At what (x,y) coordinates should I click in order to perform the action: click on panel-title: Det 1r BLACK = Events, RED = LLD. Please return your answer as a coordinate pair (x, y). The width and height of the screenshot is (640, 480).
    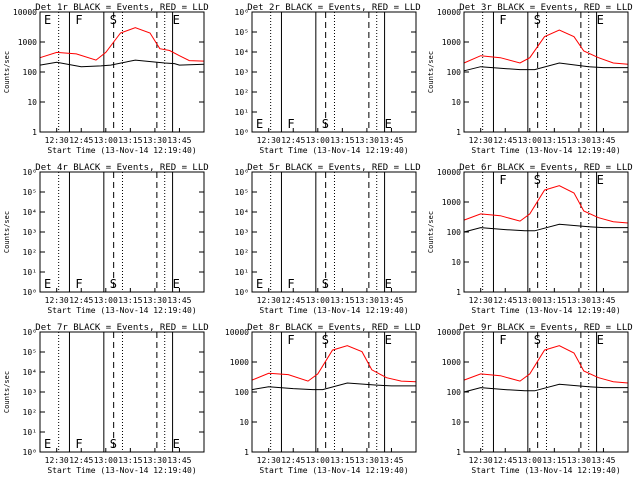
    Looking at the image, I should click on (121, 8).